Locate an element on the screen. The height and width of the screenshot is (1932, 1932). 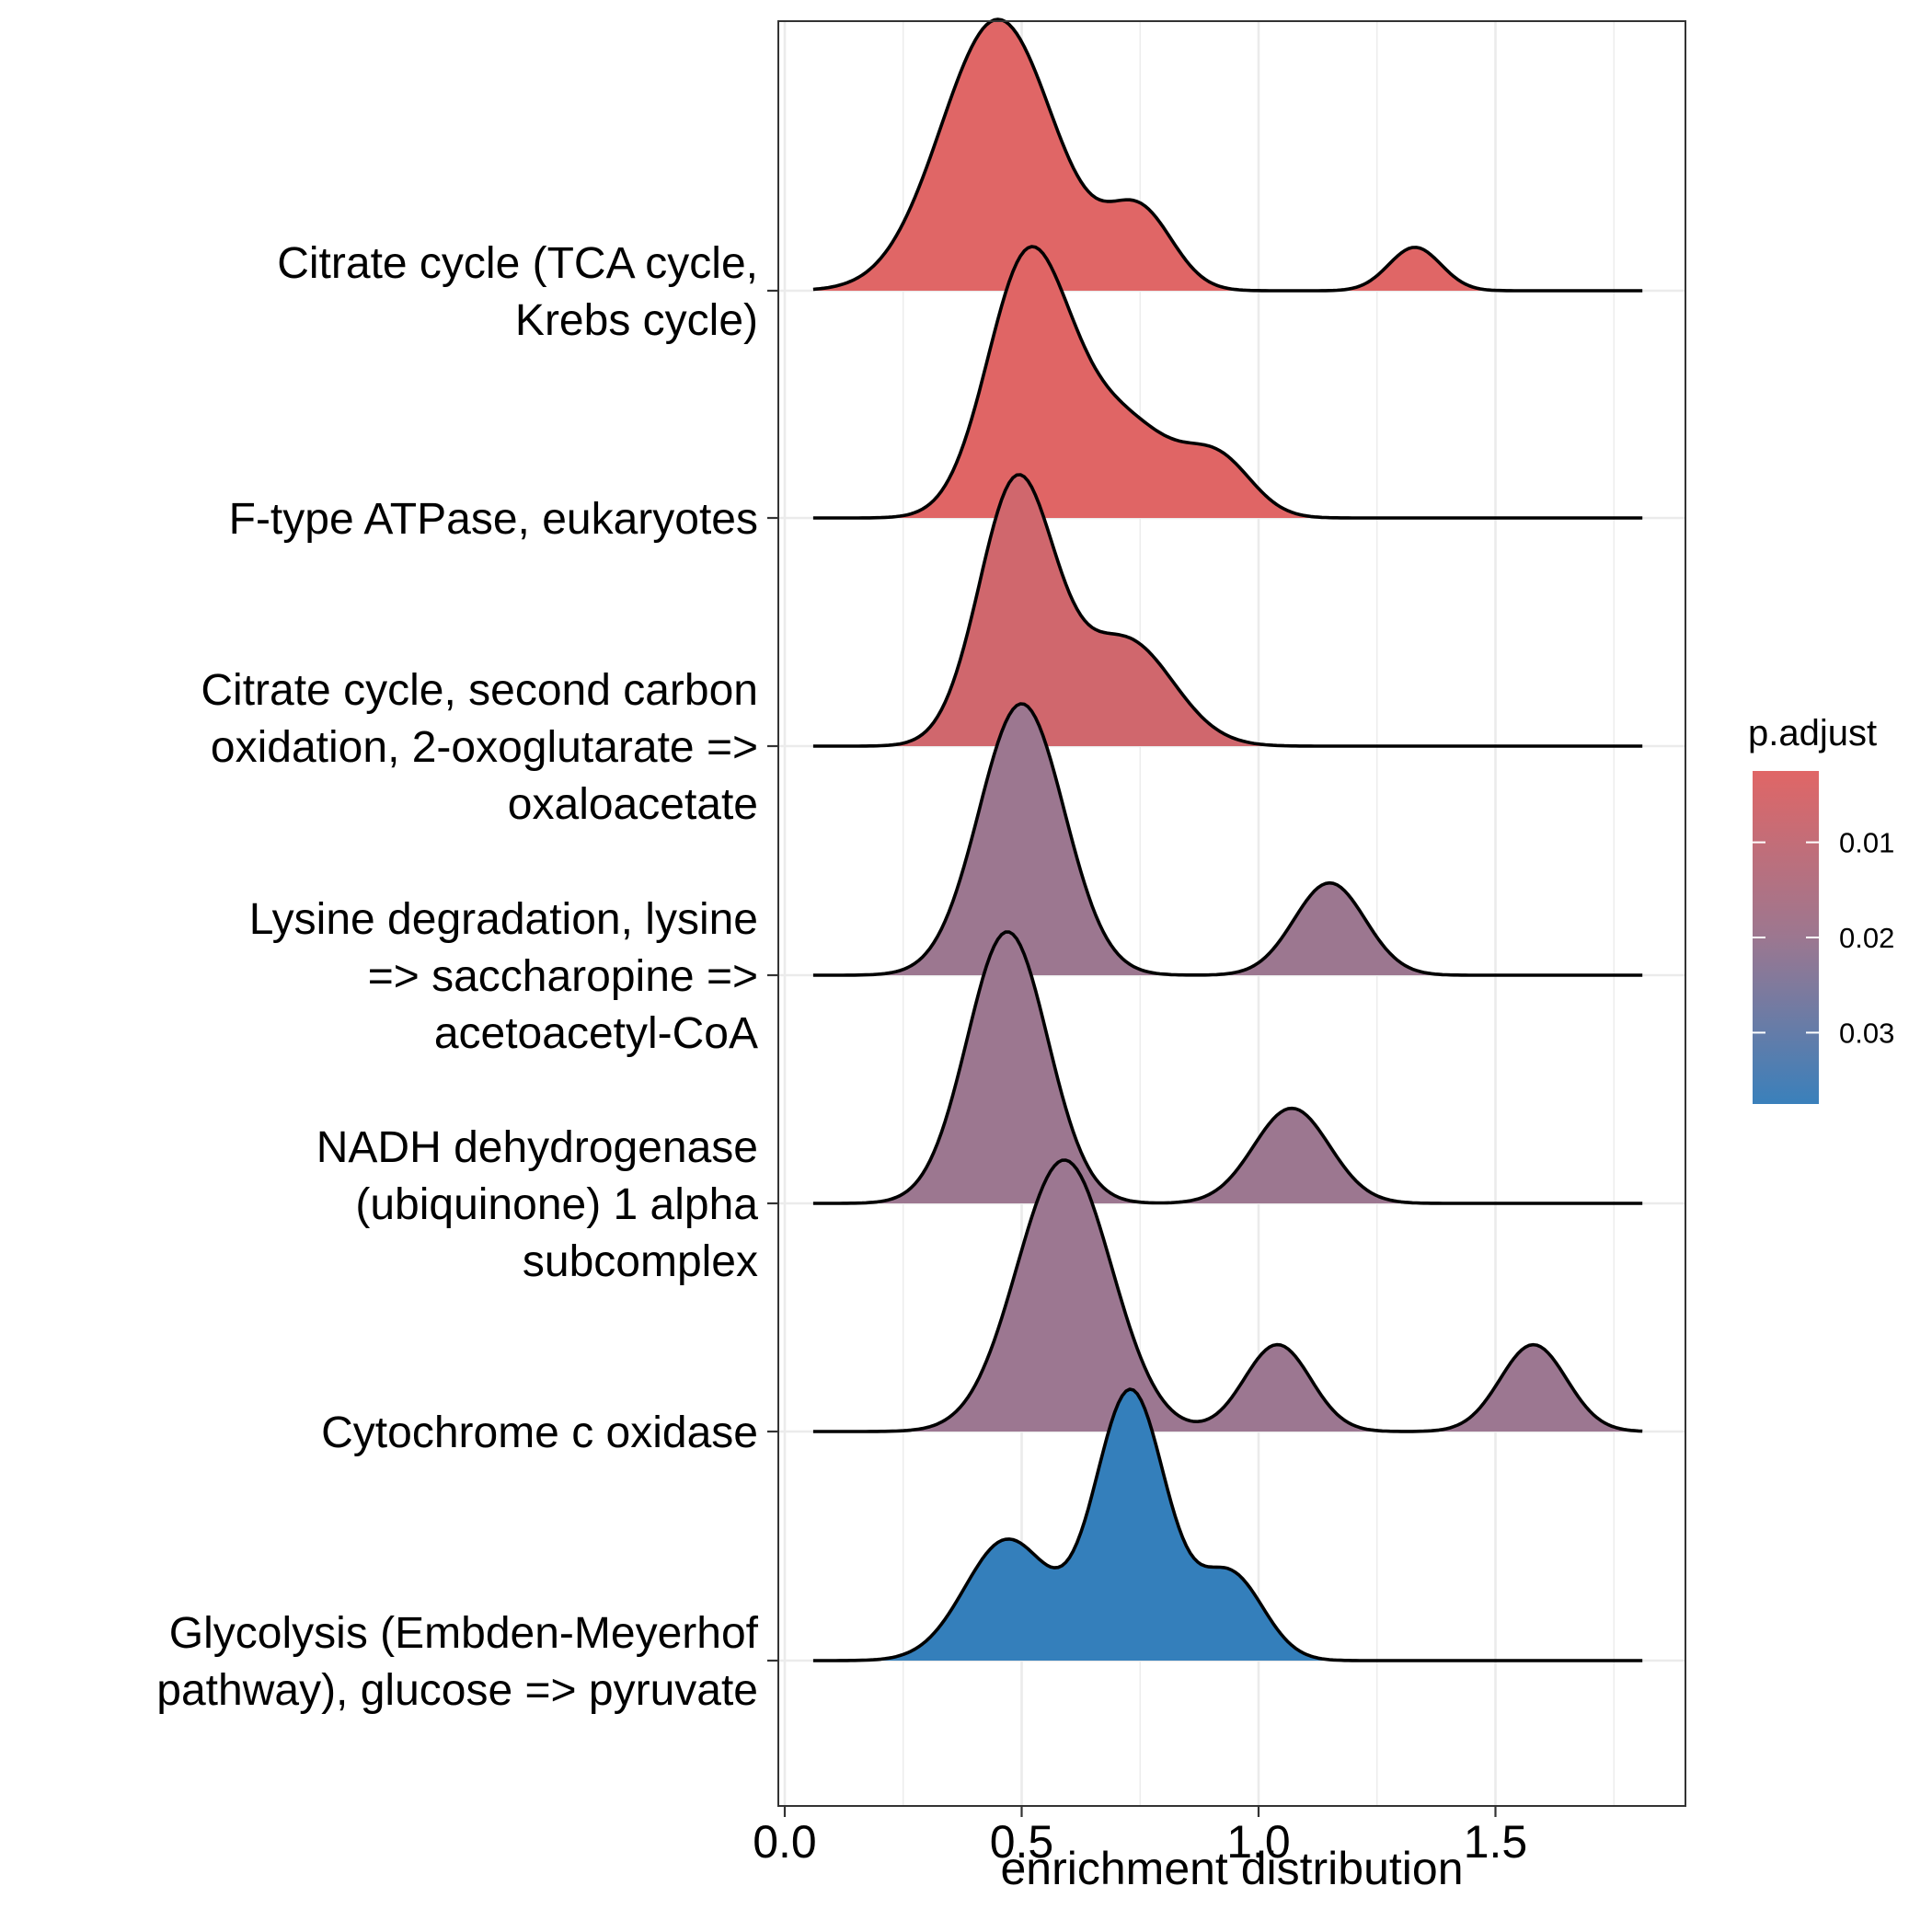
y-tick-label-line: pathway), glucose => pyruvate is located at coordinates (457, 1690).